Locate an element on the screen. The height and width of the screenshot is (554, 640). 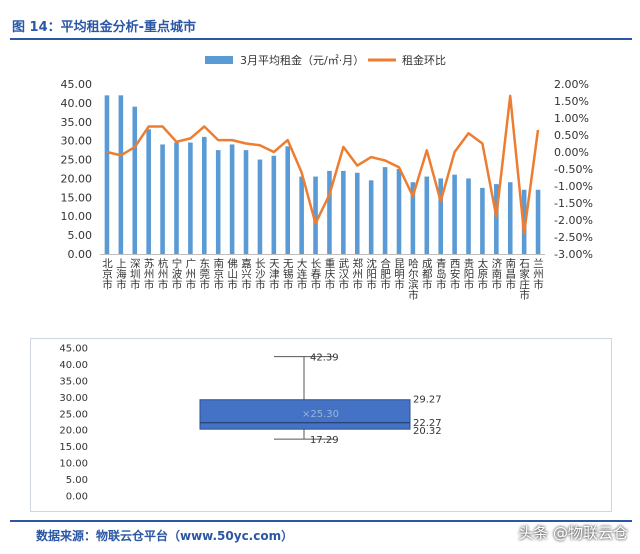
bar-西安市 is located at coordinates (454, 214).